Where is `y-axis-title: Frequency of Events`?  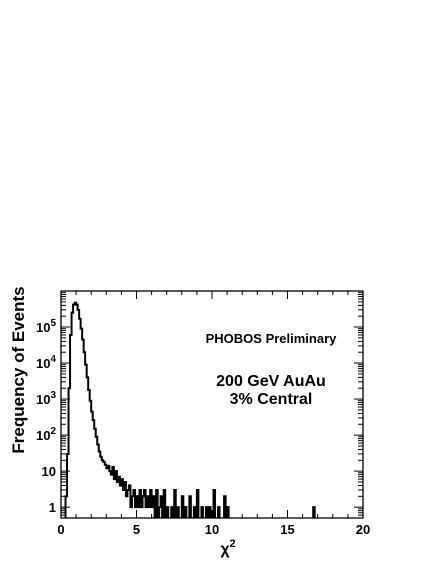 y-axis-title: Frequency of Events is located at coordinates (18, 369).